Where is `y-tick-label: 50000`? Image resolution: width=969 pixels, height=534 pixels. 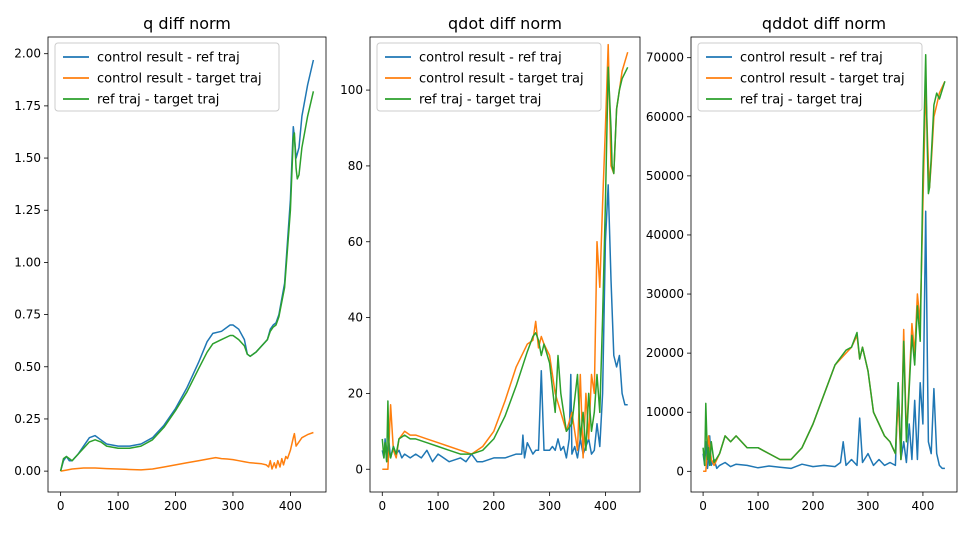 y-tick-label: 50000 is located at coordinates (665, 176).